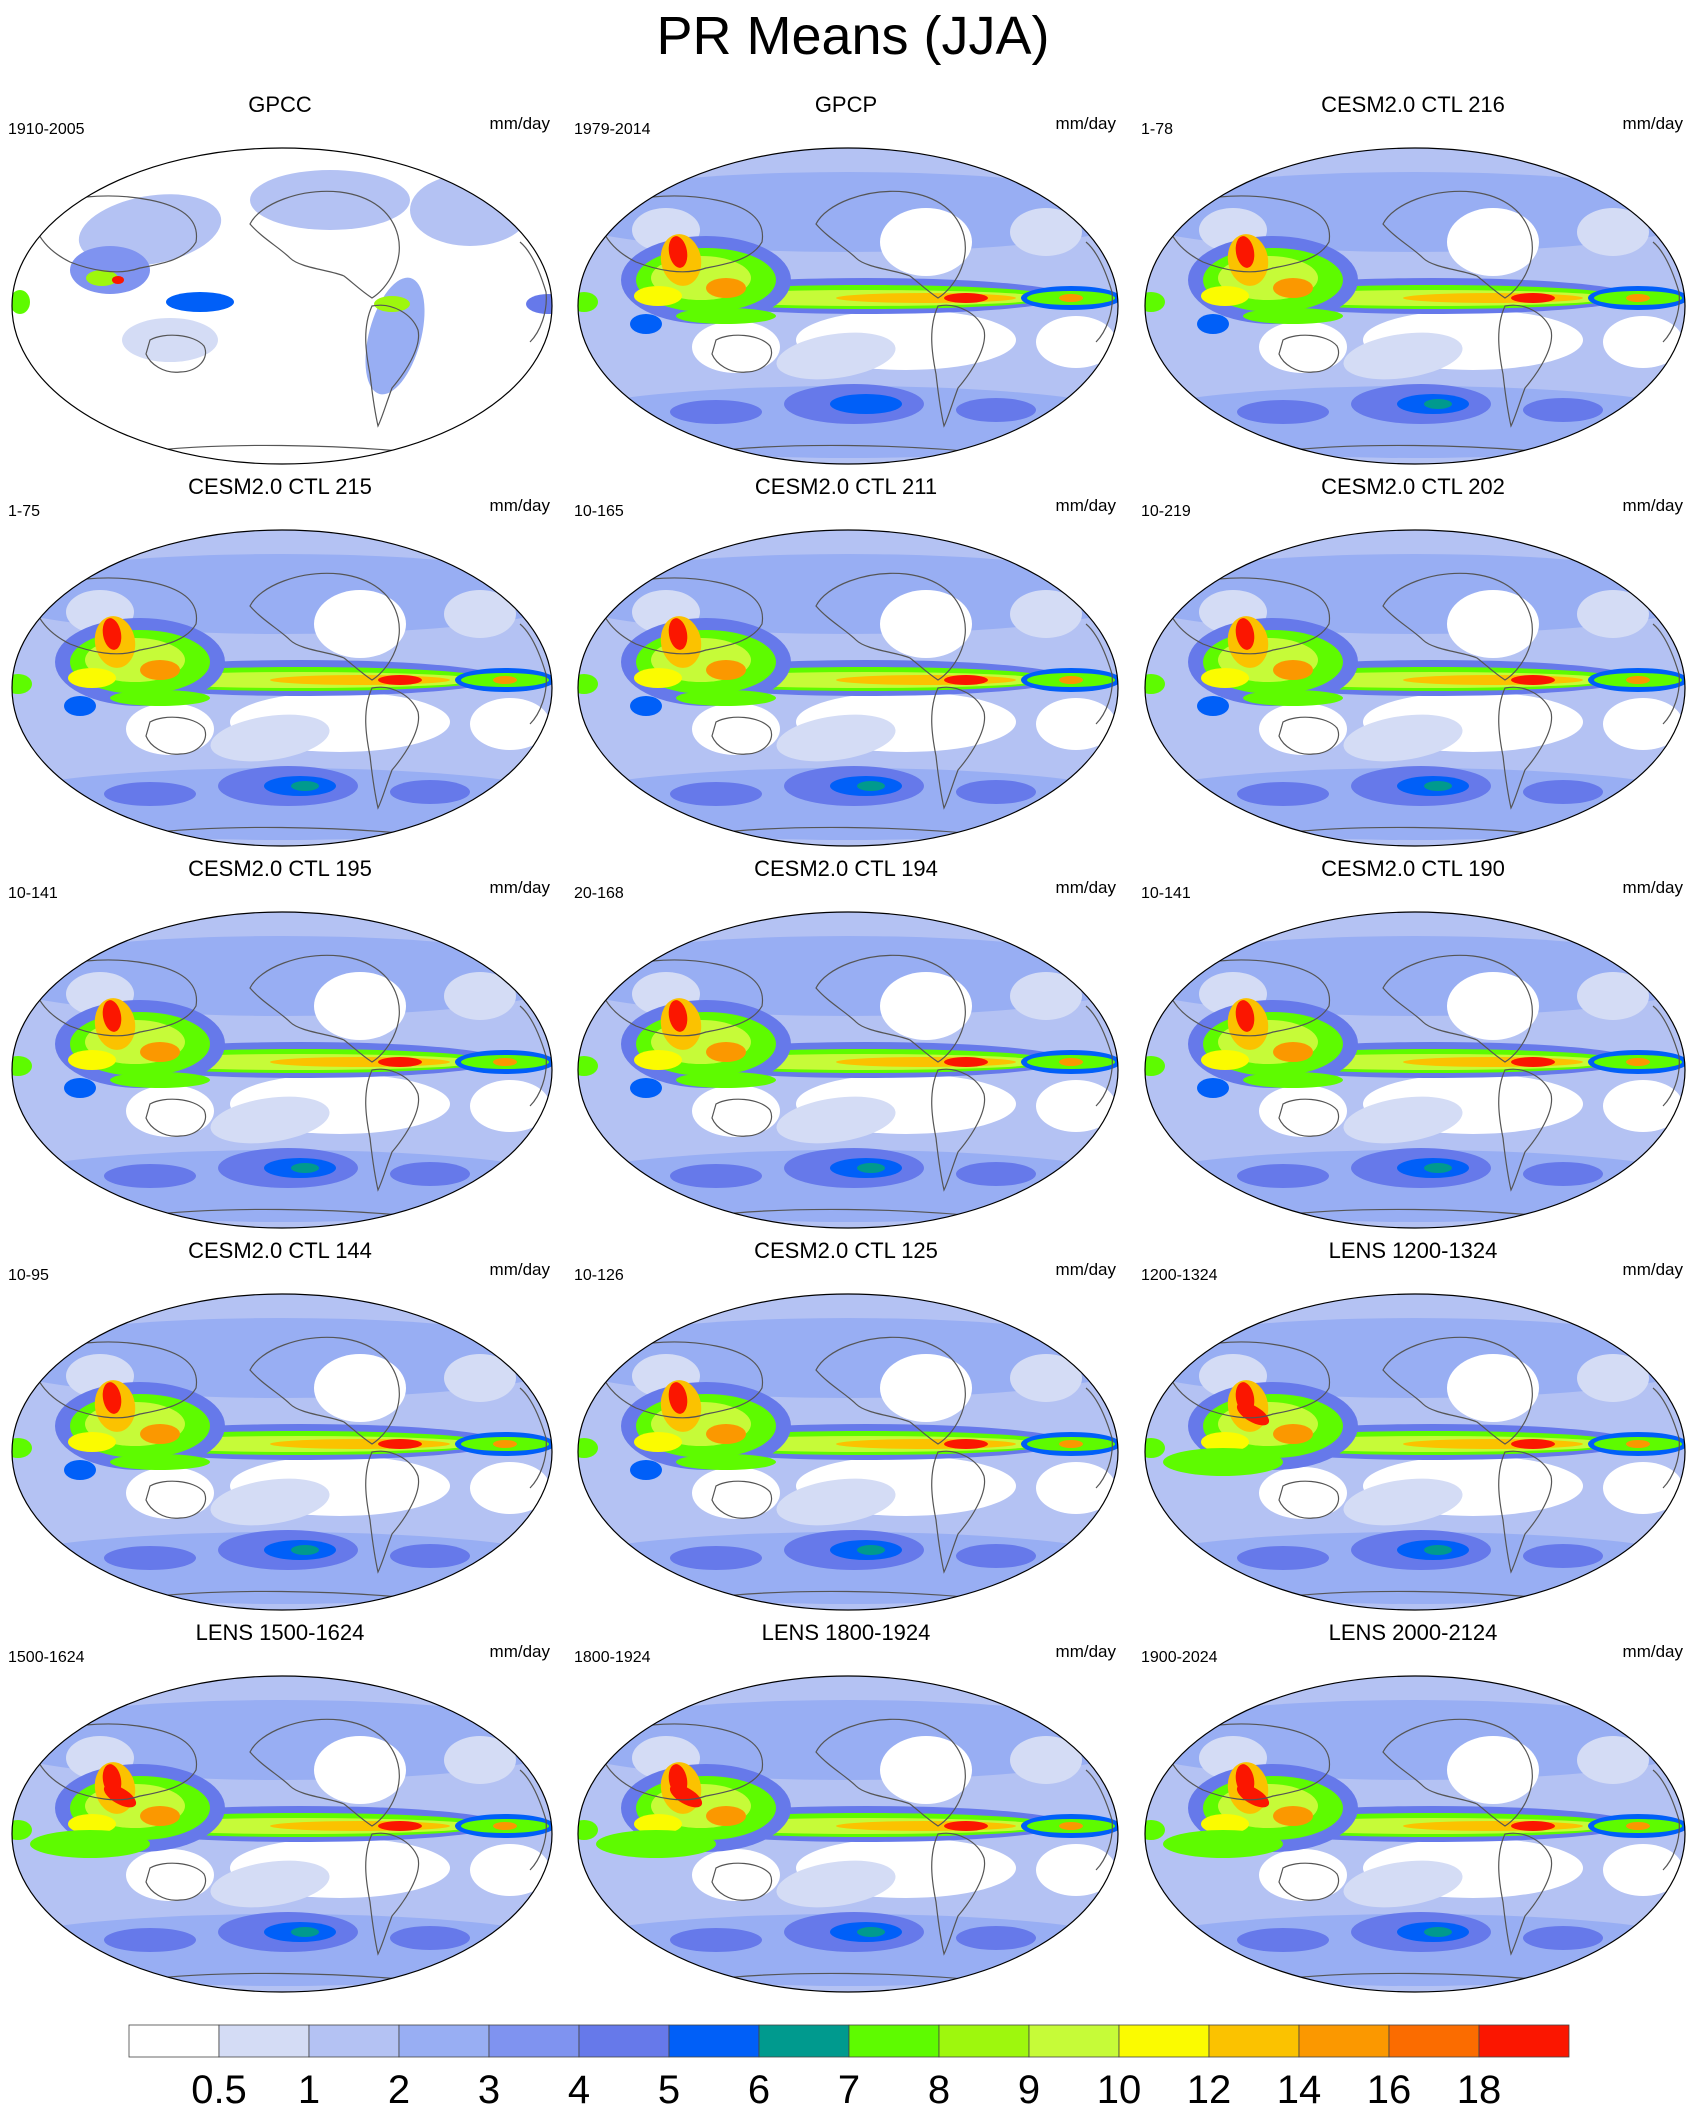 The image size is (1706, 2112). I want to click on panel-period: 10-95, so click(28, 1275).